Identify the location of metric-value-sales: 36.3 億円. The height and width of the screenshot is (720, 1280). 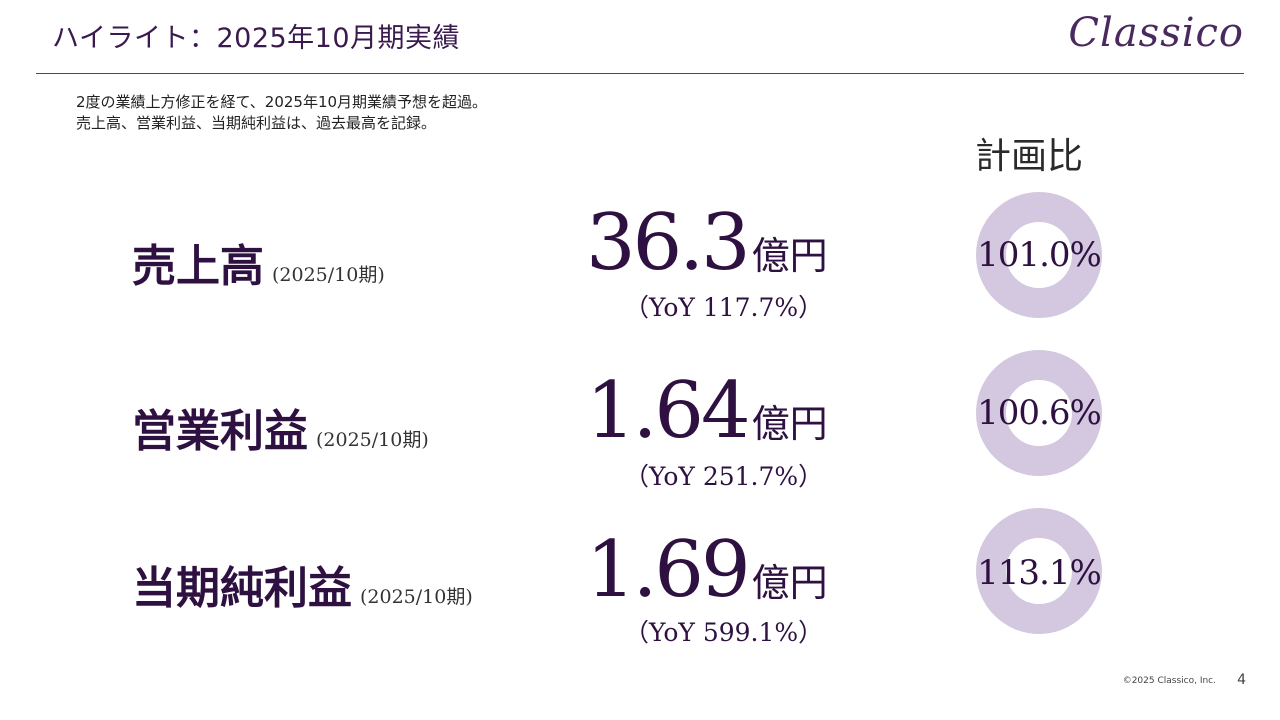
(707, 243).